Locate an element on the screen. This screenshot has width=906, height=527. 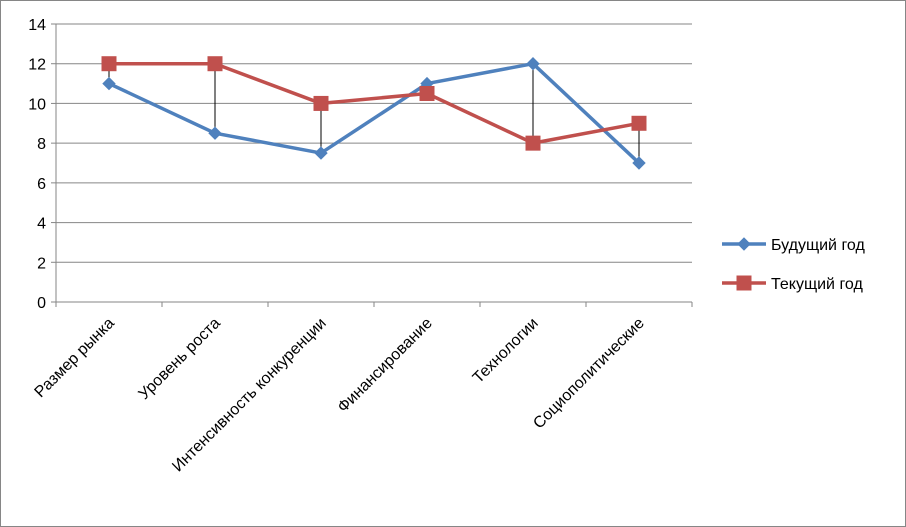
legend-item: Текущий год is located at coordinates (792, 284).